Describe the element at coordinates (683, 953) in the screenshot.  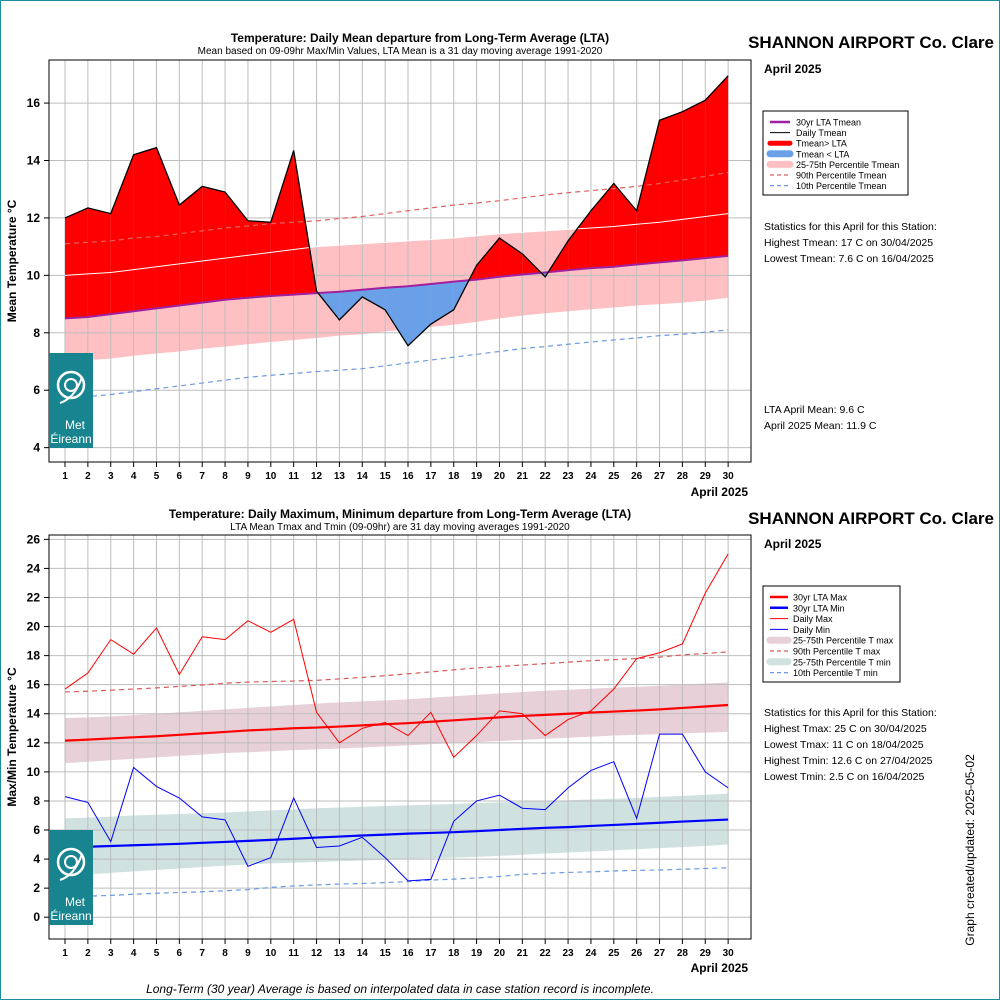
I see `x-tick-label: 28` at that location.